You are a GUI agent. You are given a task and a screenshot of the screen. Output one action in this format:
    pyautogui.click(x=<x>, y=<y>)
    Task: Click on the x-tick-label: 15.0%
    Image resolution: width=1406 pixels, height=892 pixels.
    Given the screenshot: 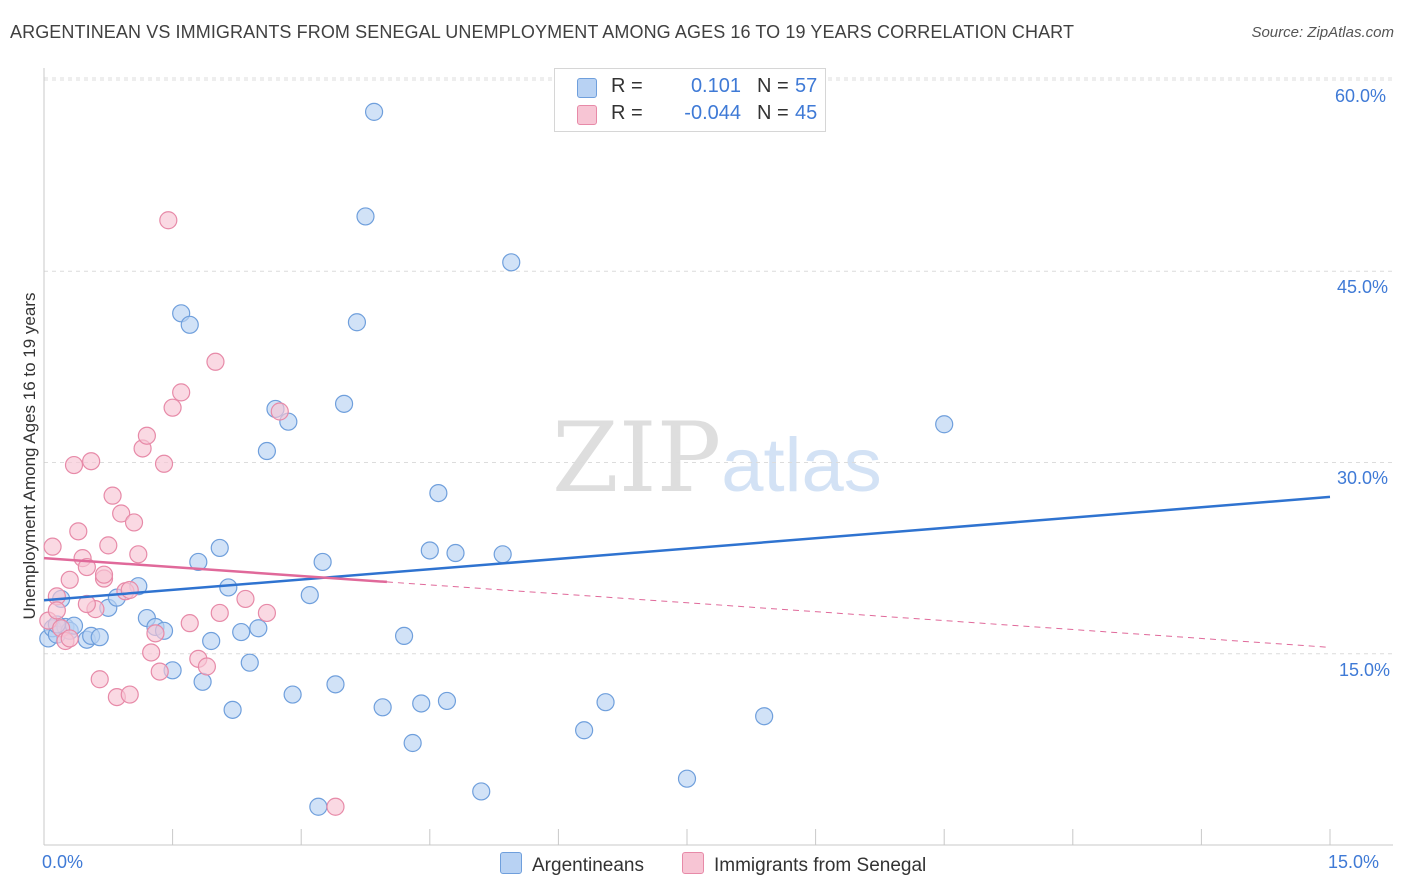 What is the action you would take?
    pyautogui.click(x=1354, y=862)
    